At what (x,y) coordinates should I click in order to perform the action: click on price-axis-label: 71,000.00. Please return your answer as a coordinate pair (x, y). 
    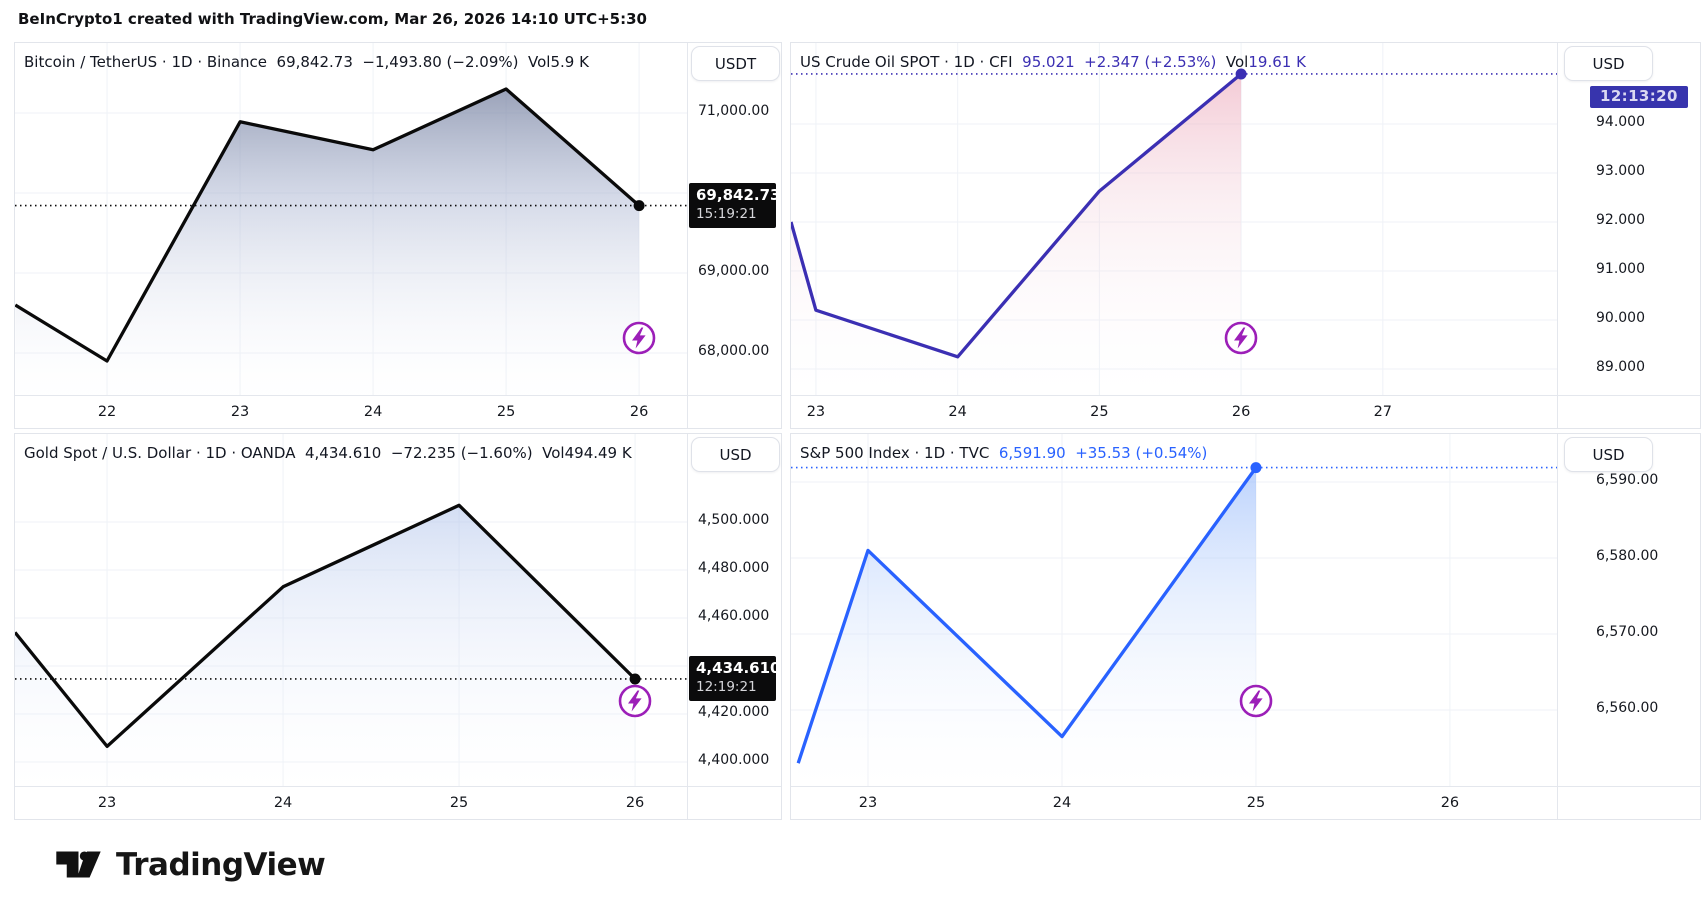
    Looking at the image, I should click on (734, 111).